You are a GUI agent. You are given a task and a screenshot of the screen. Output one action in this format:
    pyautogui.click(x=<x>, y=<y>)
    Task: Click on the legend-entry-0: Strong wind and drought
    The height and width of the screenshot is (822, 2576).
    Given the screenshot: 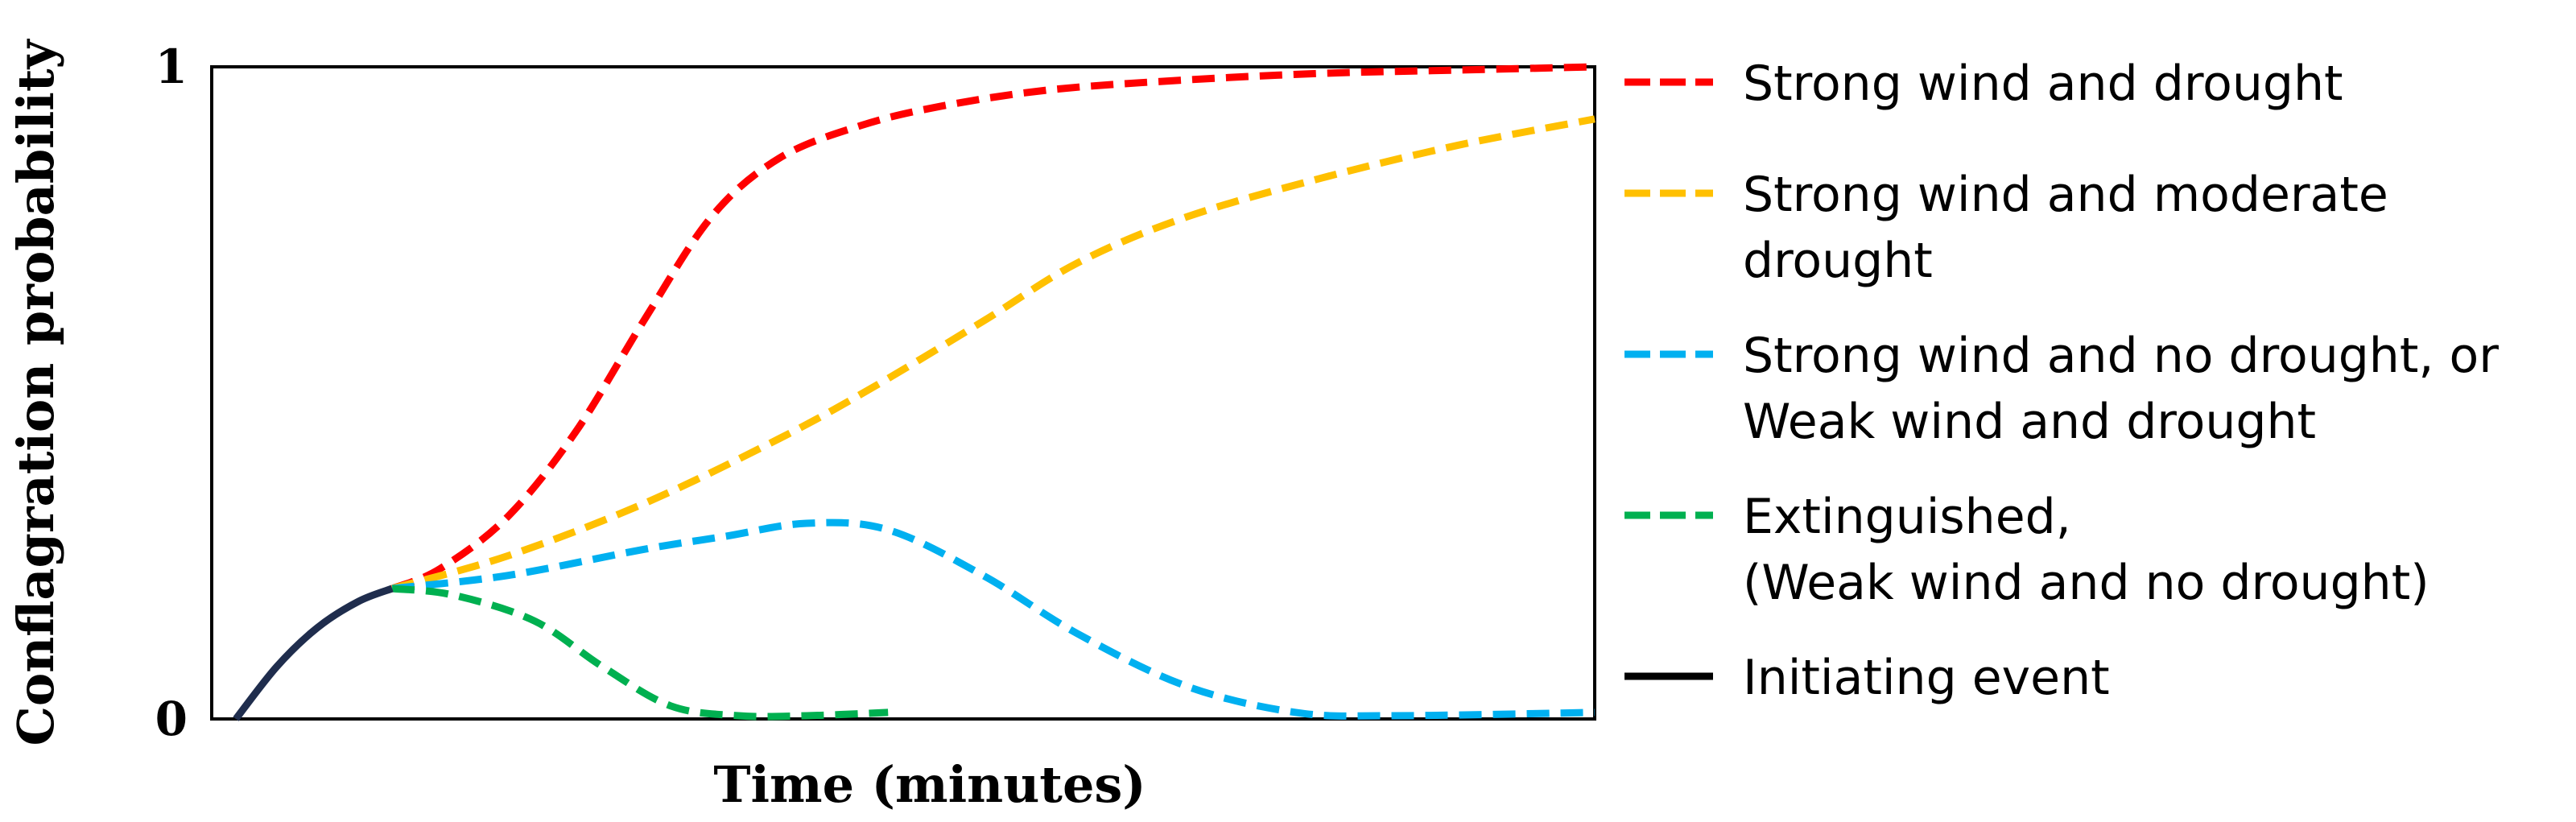 What is the action you would take?
    pyautogui.click(x=1983, y=84)
    